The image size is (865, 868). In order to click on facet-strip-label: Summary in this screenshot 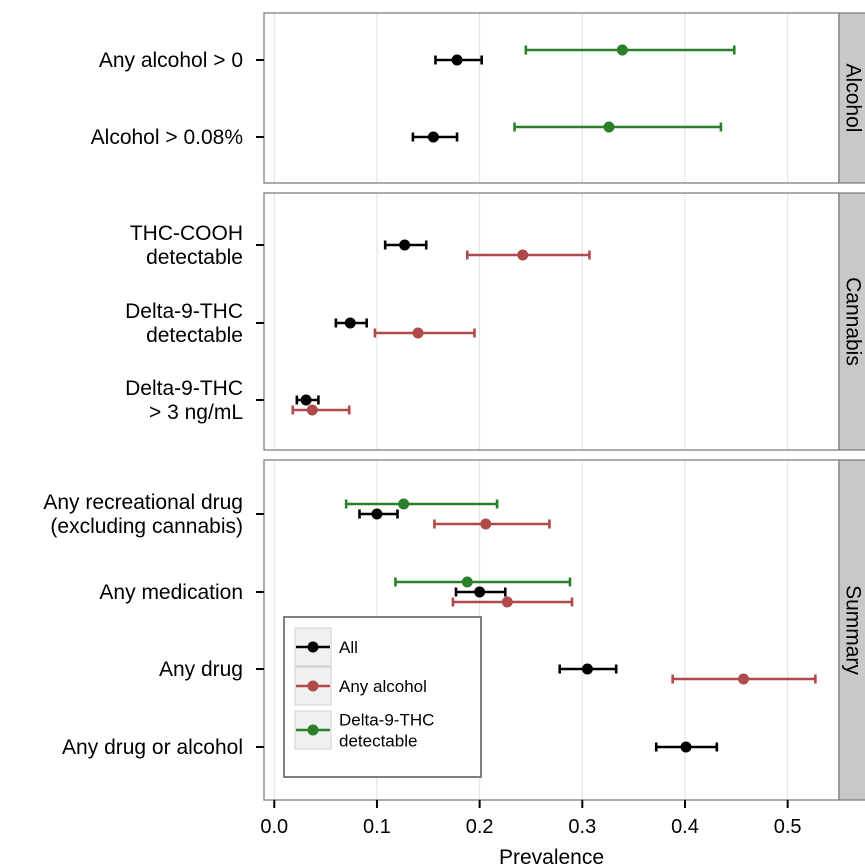, I will do `click(852, 630)`.